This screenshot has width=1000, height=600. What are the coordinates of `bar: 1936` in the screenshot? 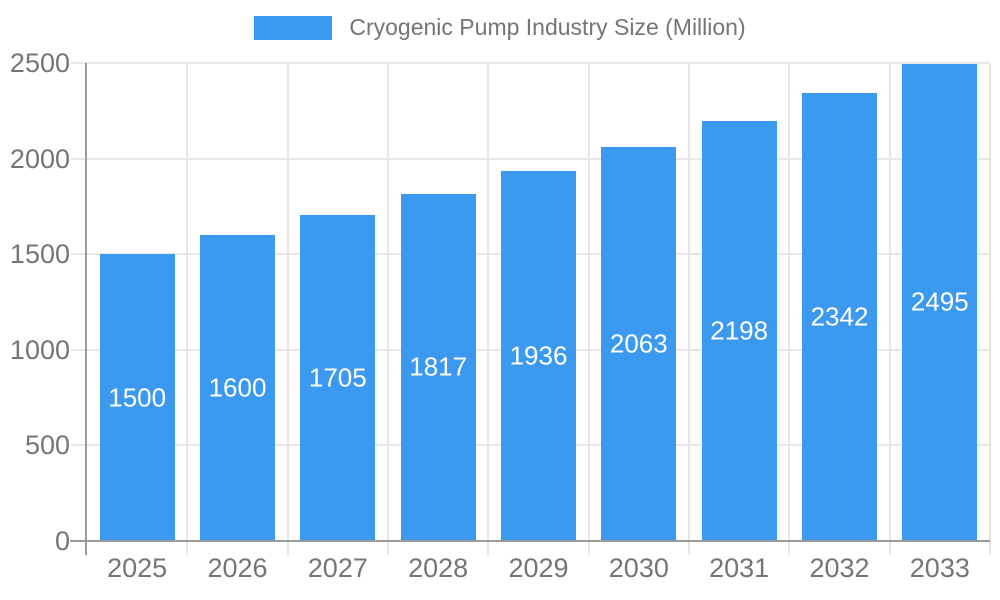 It's located at (538, 355).